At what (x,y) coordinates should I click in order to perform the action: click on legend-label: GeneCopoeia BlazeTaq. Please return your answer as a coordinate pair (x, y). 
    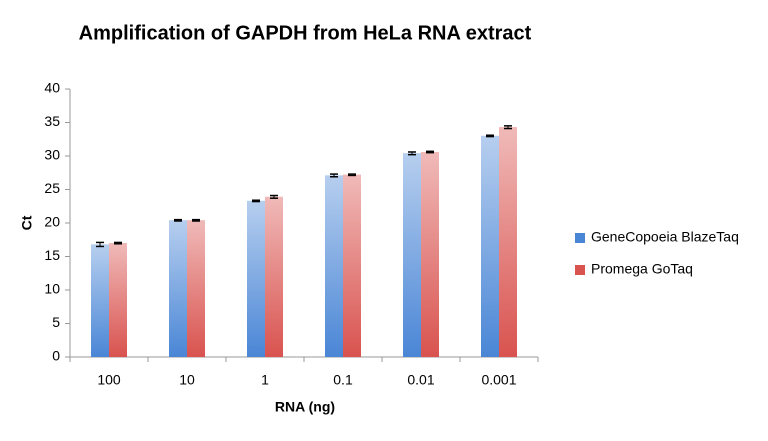
    Looking at the image, I should click on (665, 237).